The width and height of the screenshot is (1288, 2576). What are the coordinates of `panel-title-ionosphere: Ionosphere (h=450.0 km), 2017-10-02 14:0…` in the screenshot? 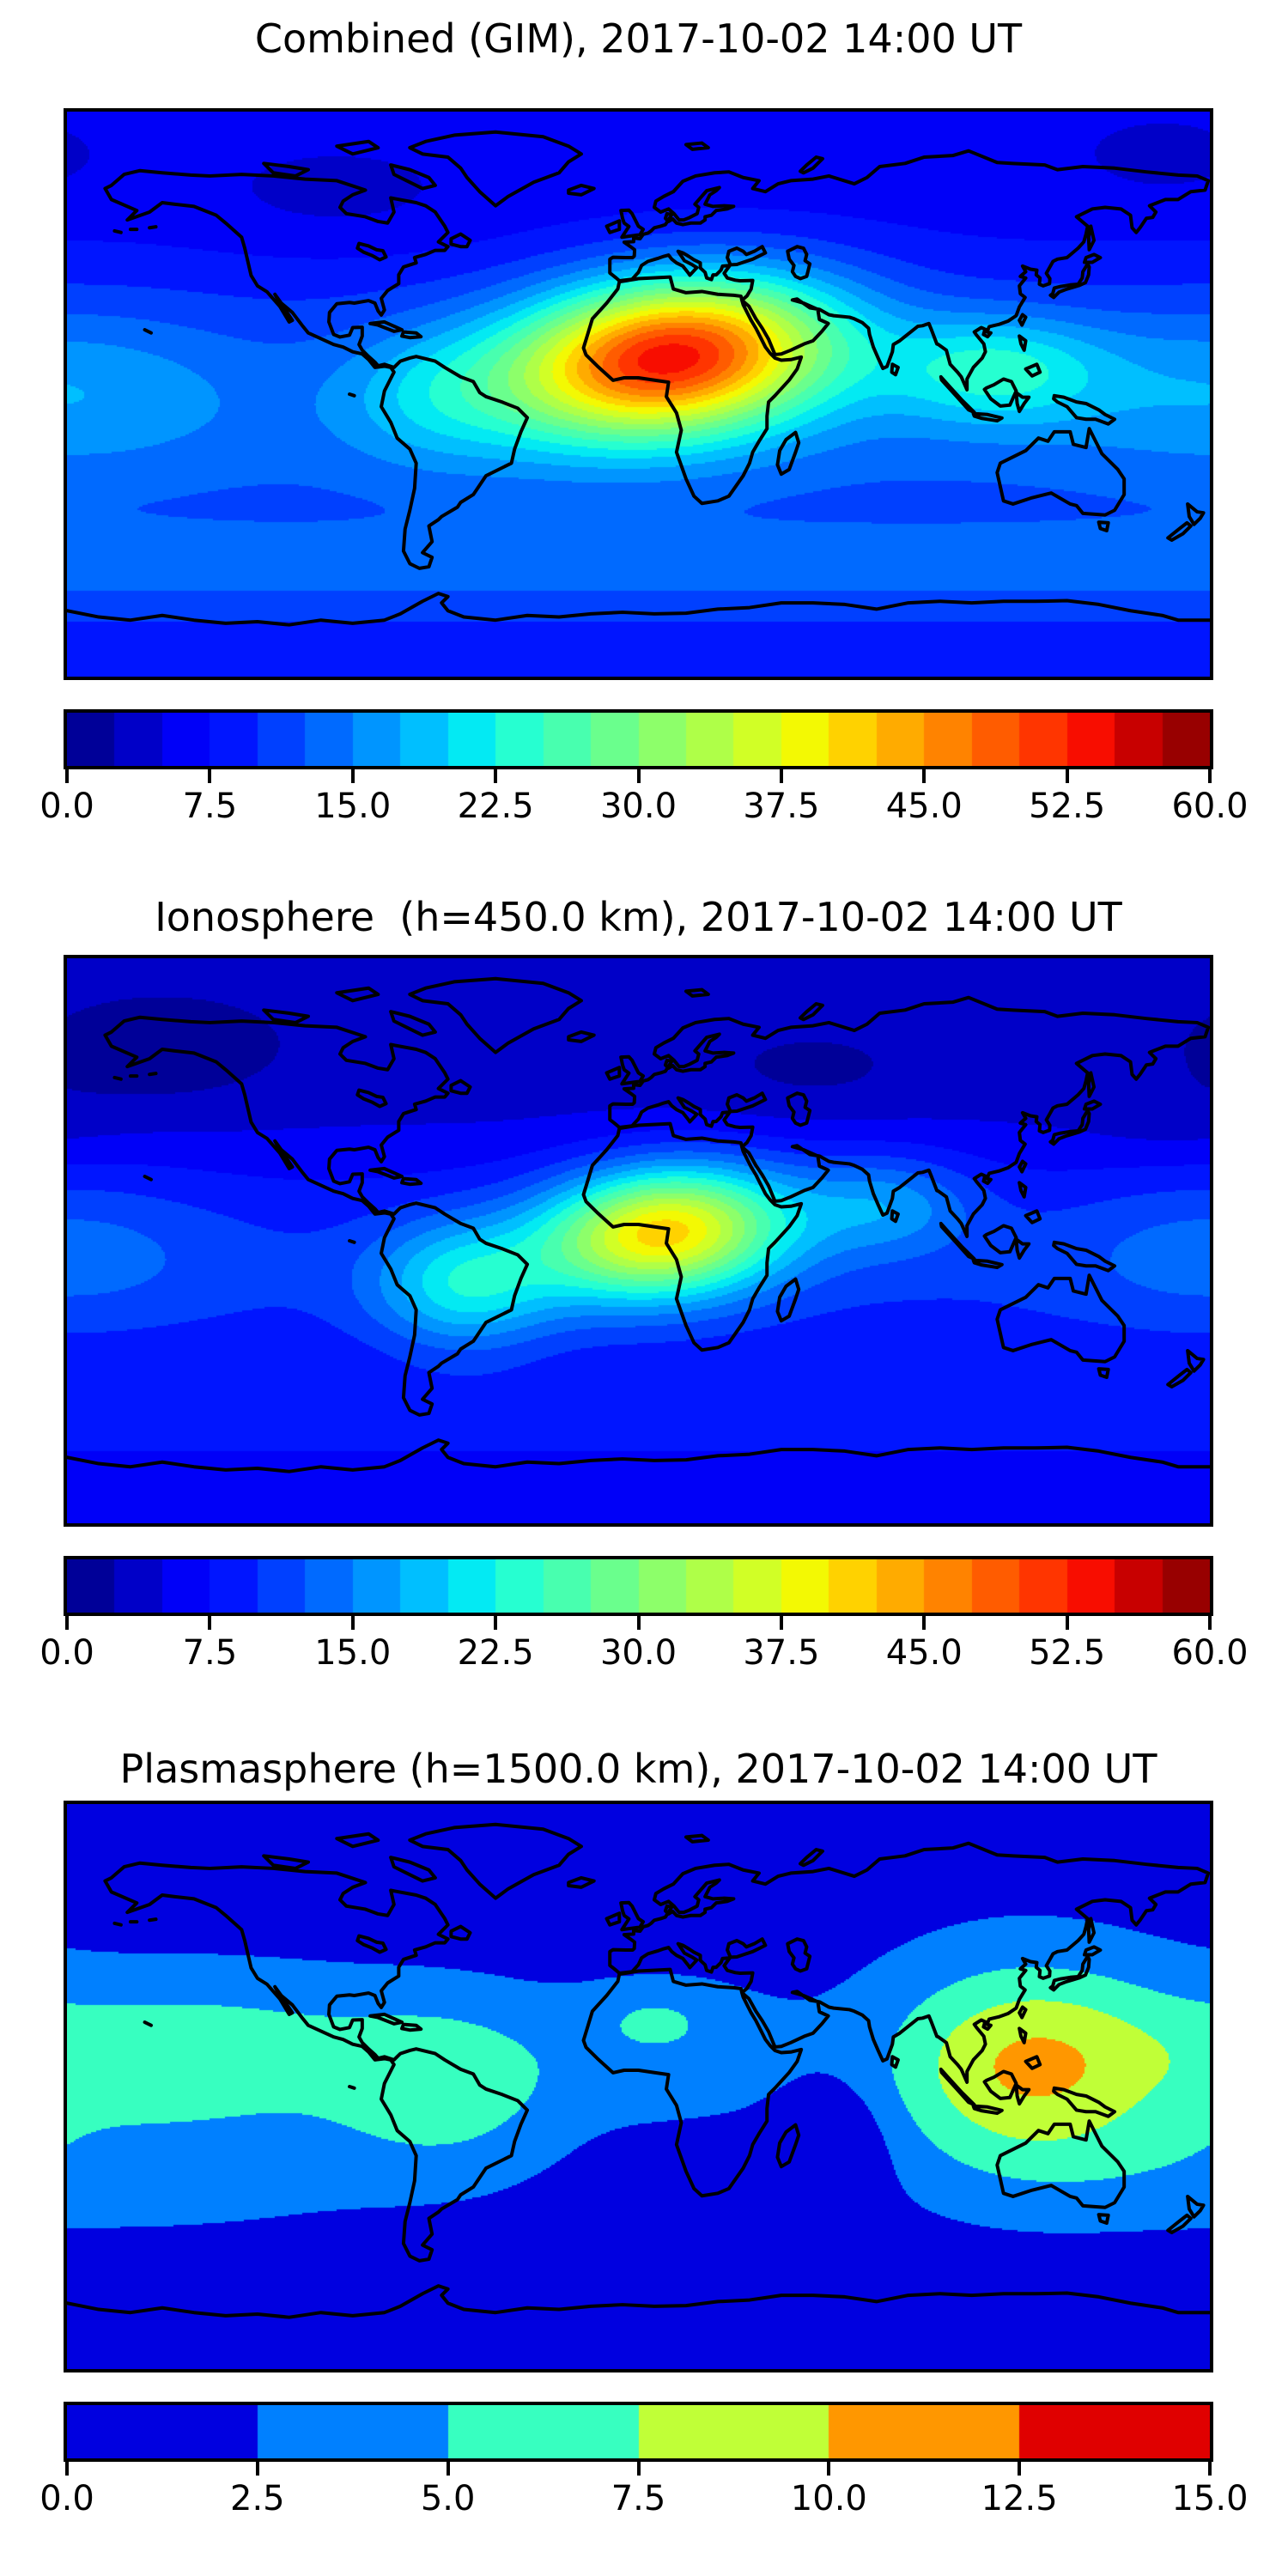 It's located at (638, 917).